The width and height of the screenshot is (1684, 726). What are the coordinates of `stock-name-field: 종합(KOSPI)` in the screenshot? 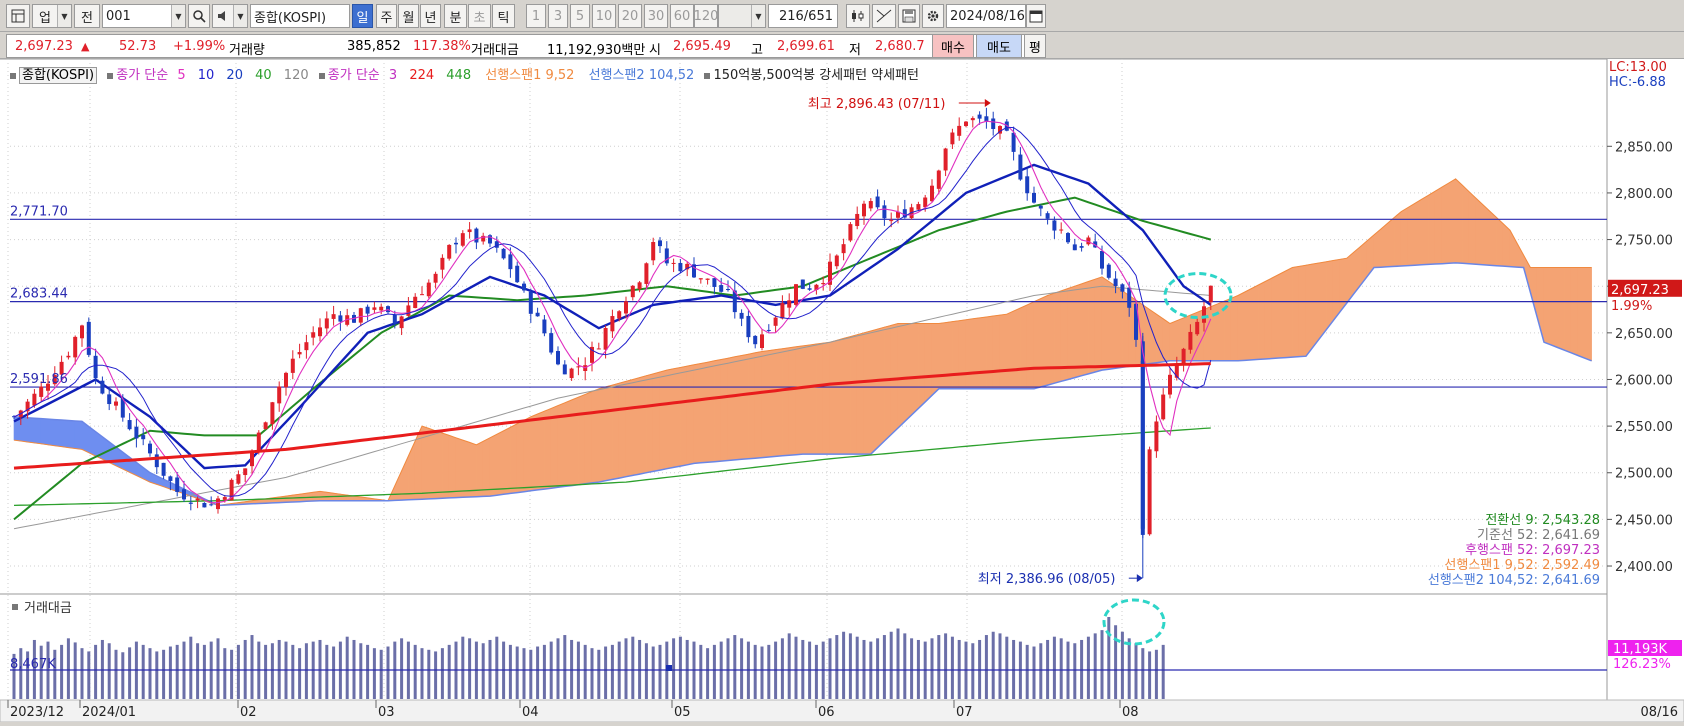 It's located at (300, 16).